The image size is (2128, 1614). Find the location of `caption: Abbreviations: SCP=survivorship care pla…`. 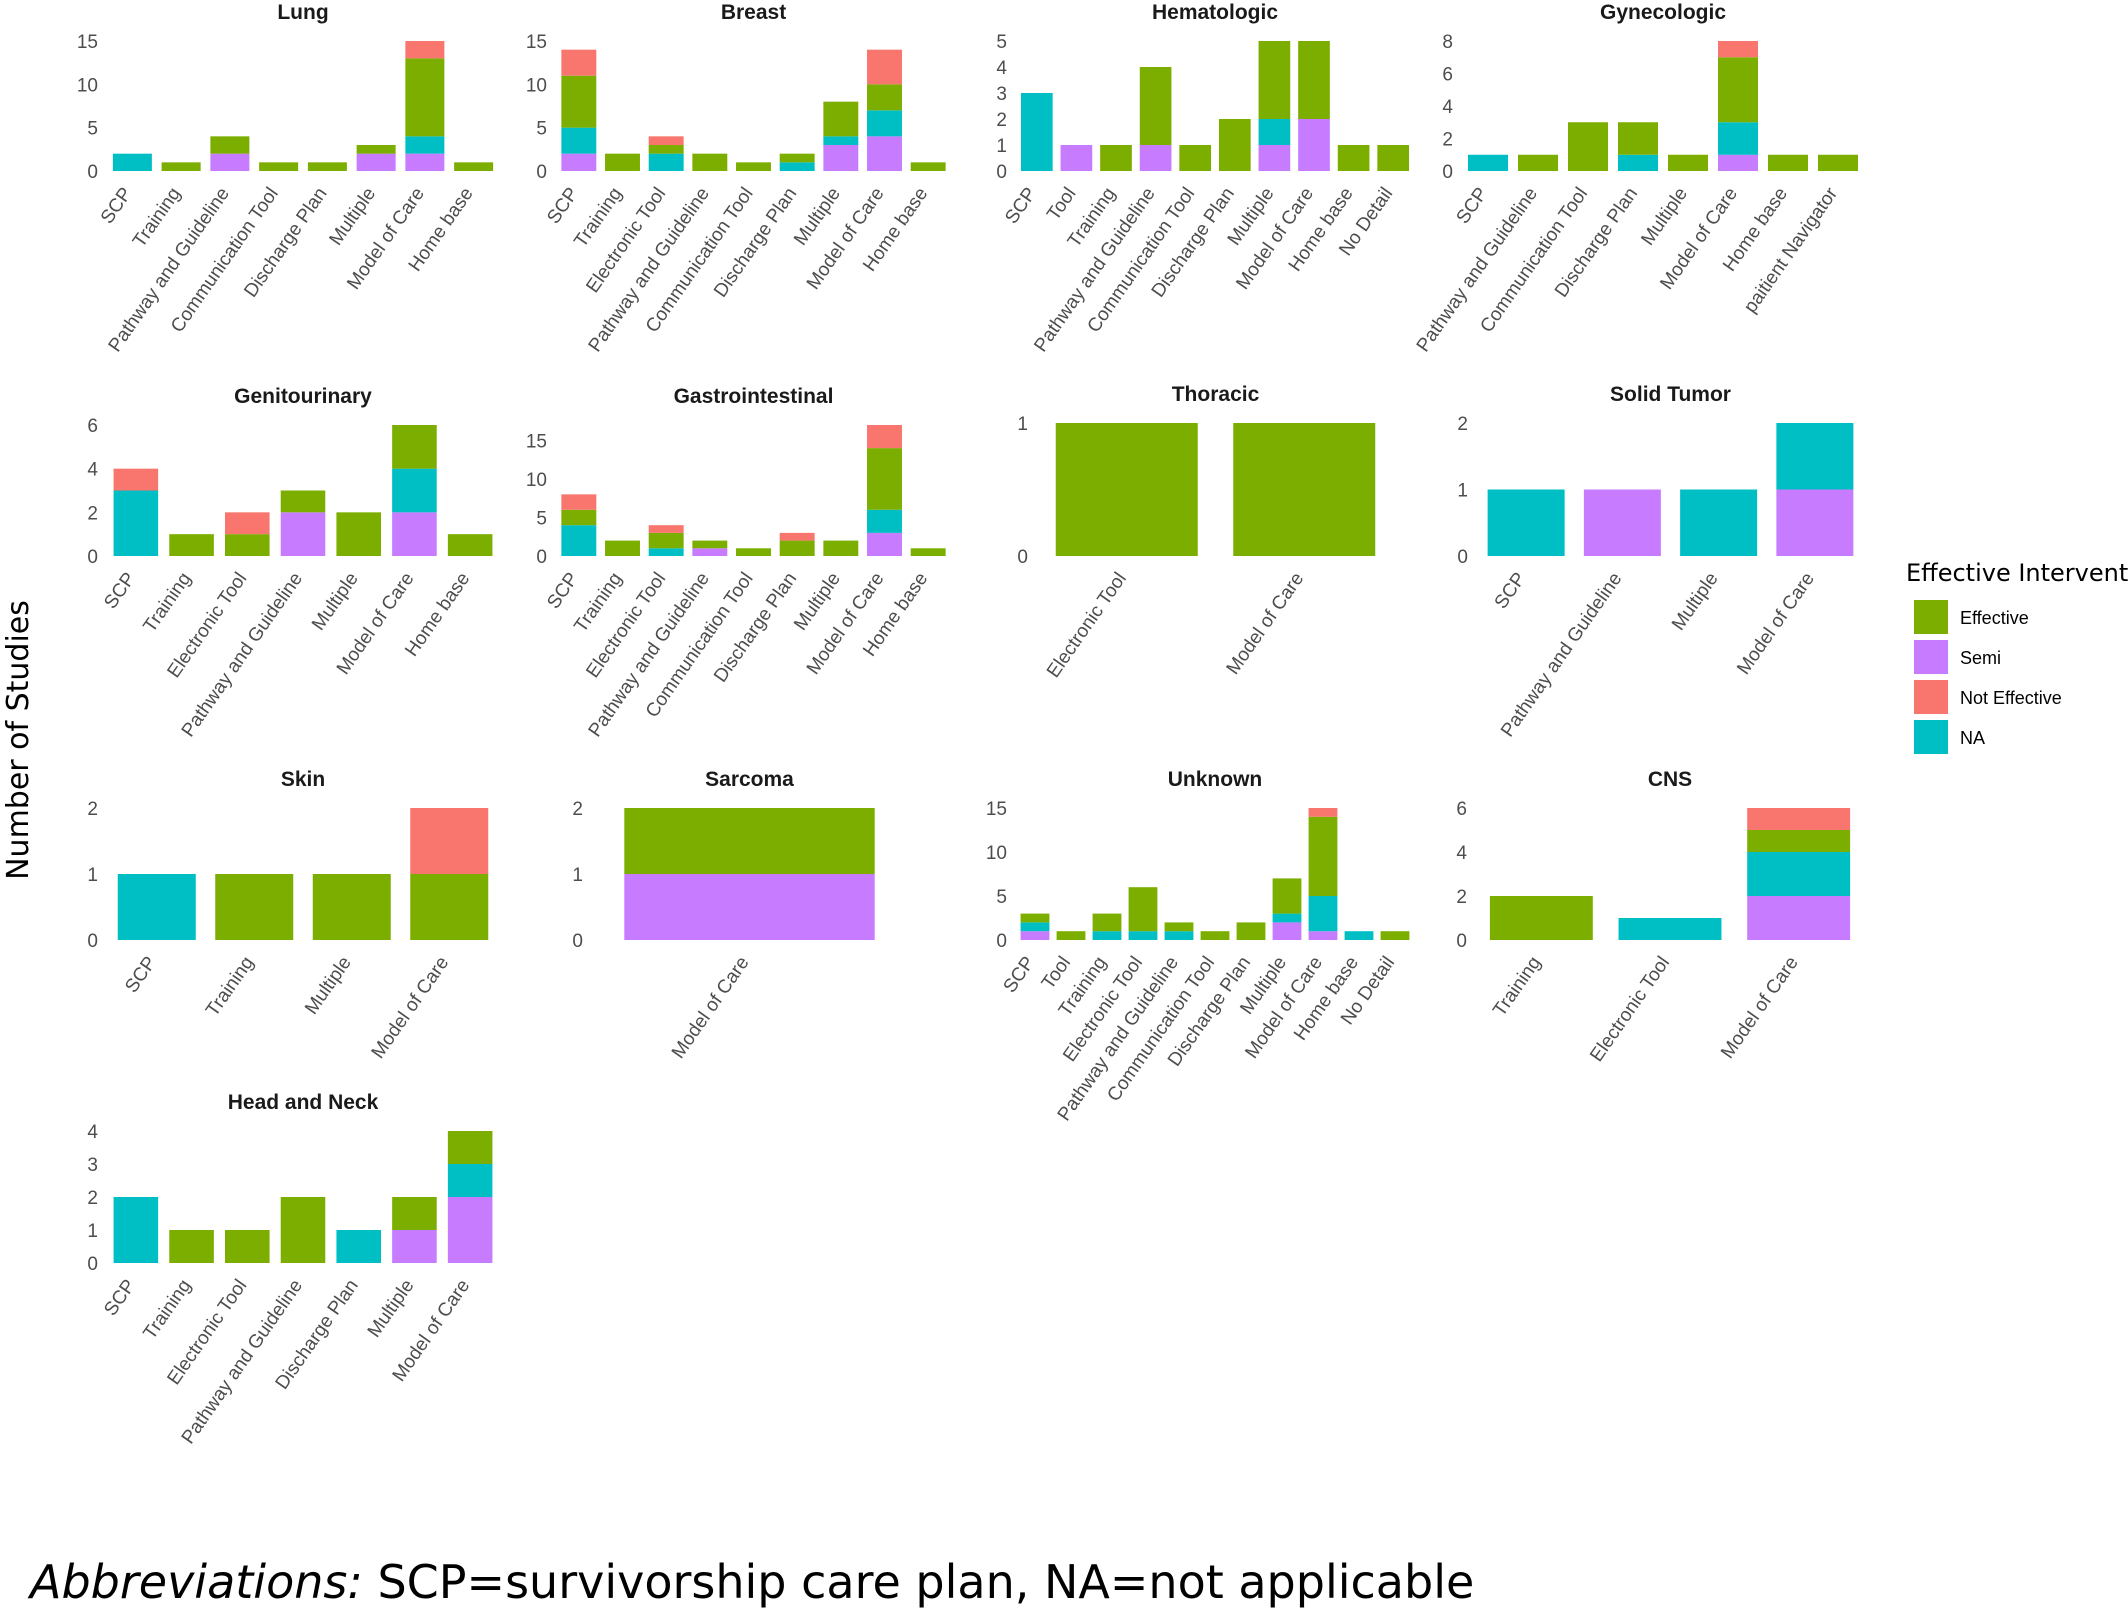

caption: Abbreviations: SCP=survivorship care pla… is located at coordinates (752, 1582).